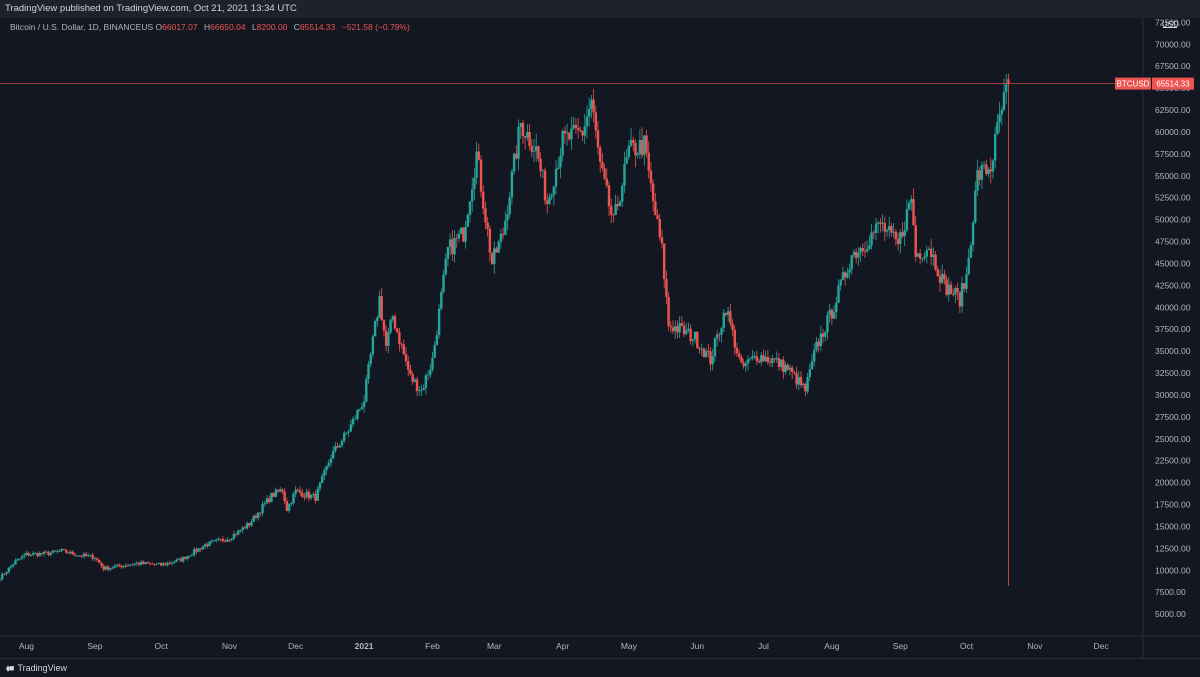 Image resolution: width=1200 pixels, height=677 pixels. What do you see at coordinates (375, 27) in the screenshot?
I see `change-value: −521.58 (−0.79%)` at bounding box center [375, 27].